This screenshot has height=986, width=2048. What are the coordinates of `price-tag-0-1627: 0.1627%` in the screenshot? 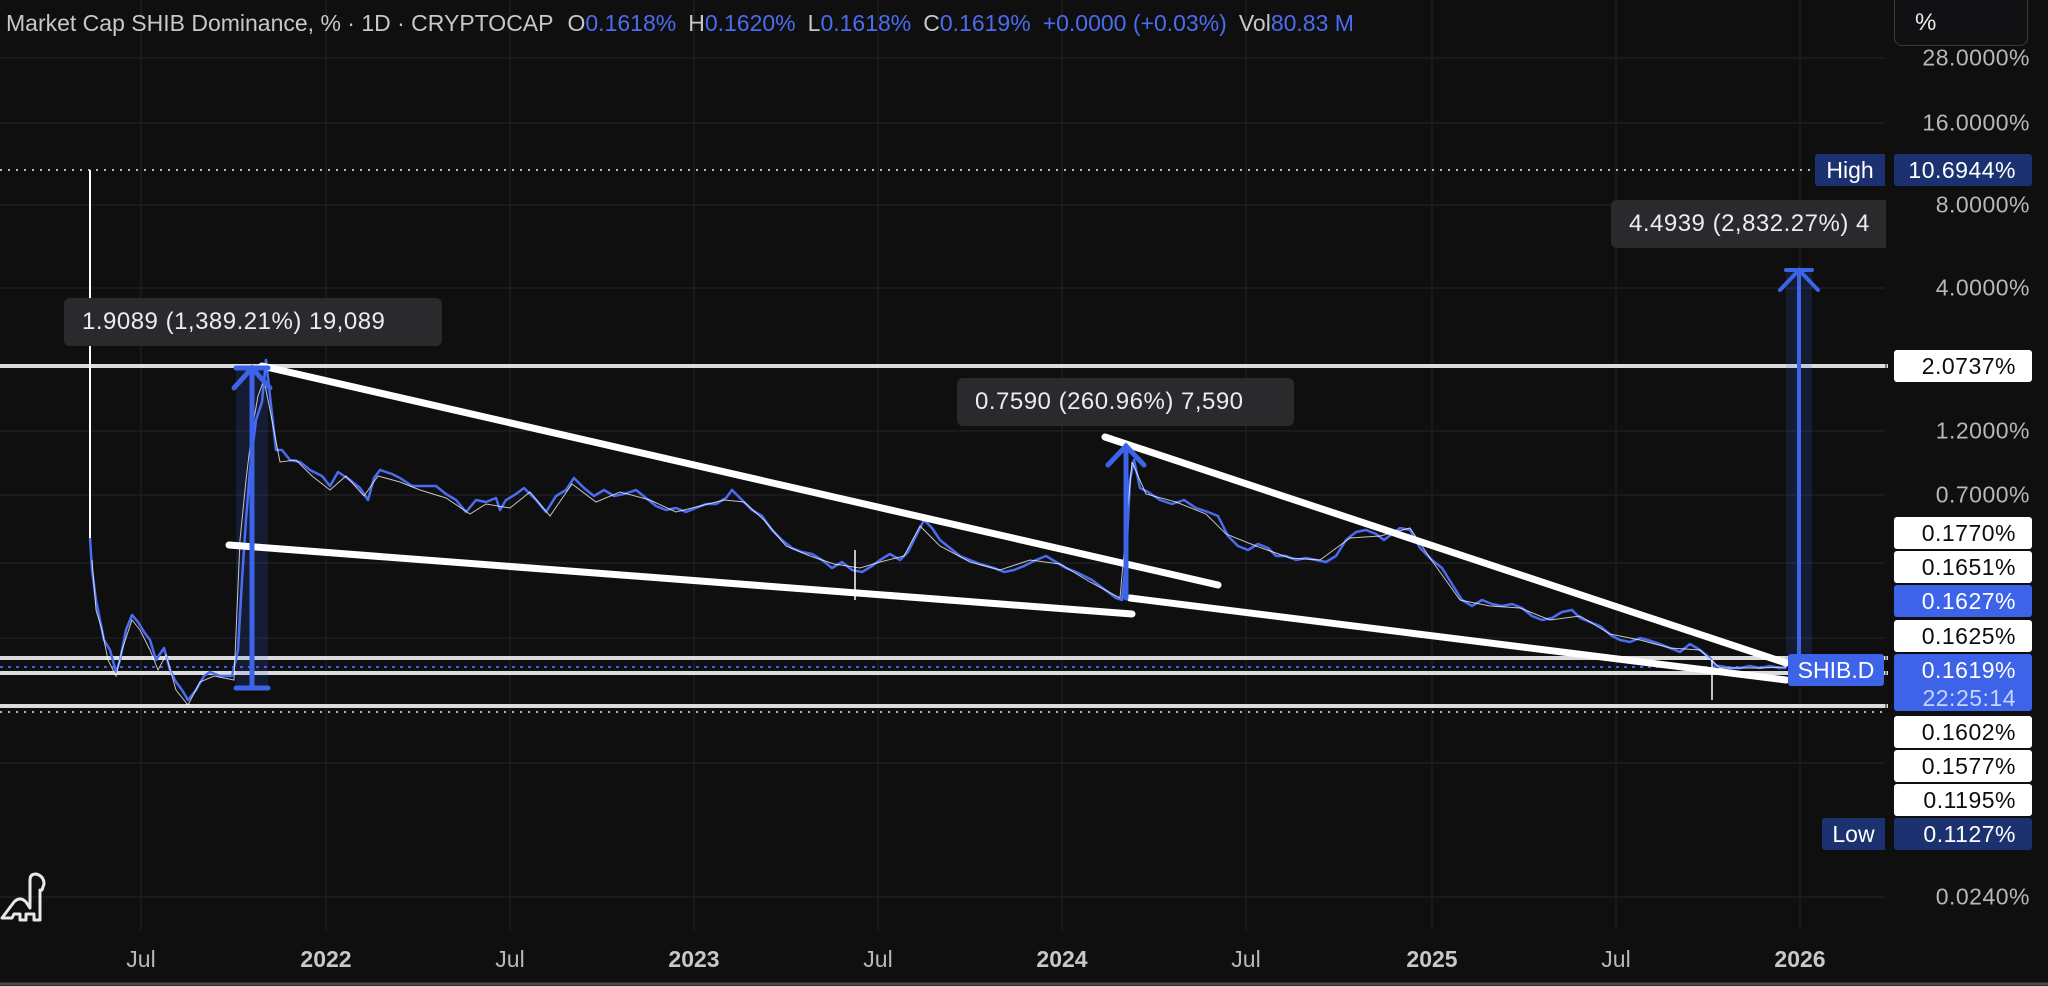 It's located at (1963, 601).